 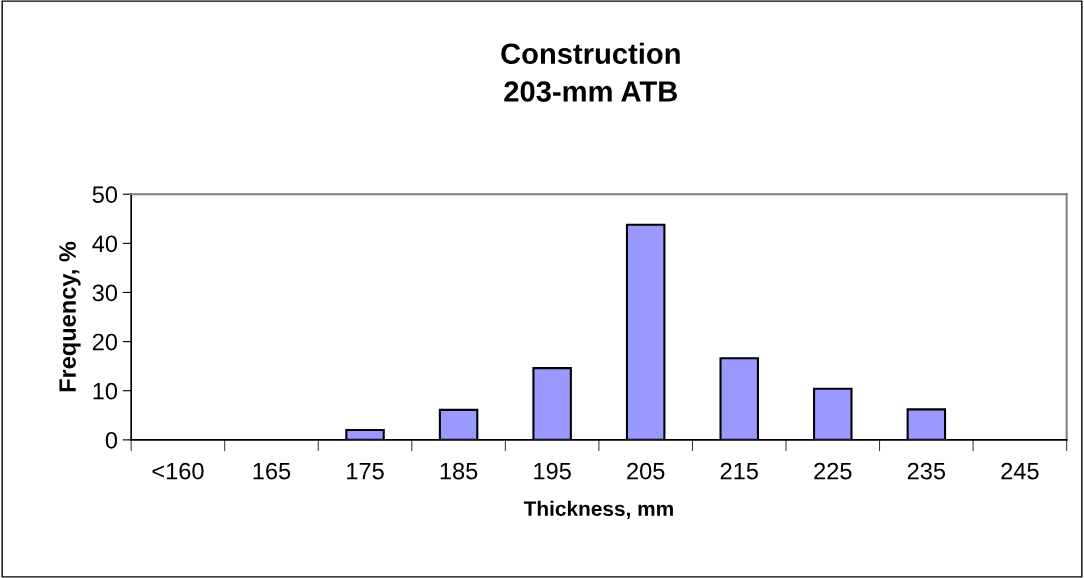 I want to click on x-tick-label: <160, so click(x=178, y=471).